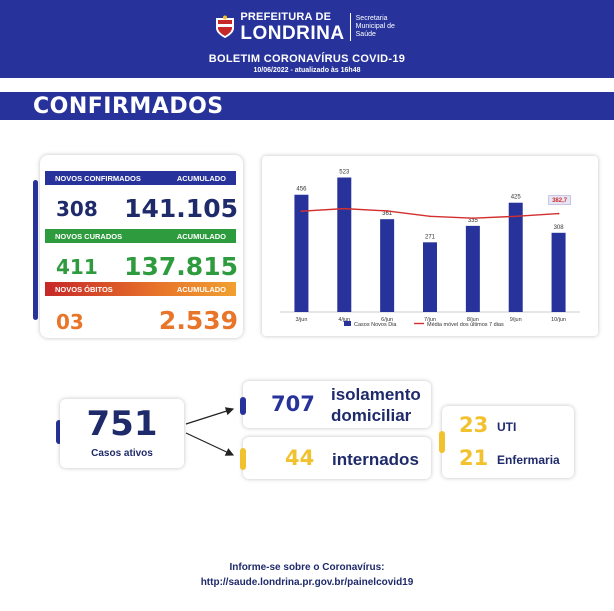 The width and height of the screenshot is (614, 611). Describe the element at coordinates (301, 253) in the screenshot. I see `bar-3/jun` at that location.